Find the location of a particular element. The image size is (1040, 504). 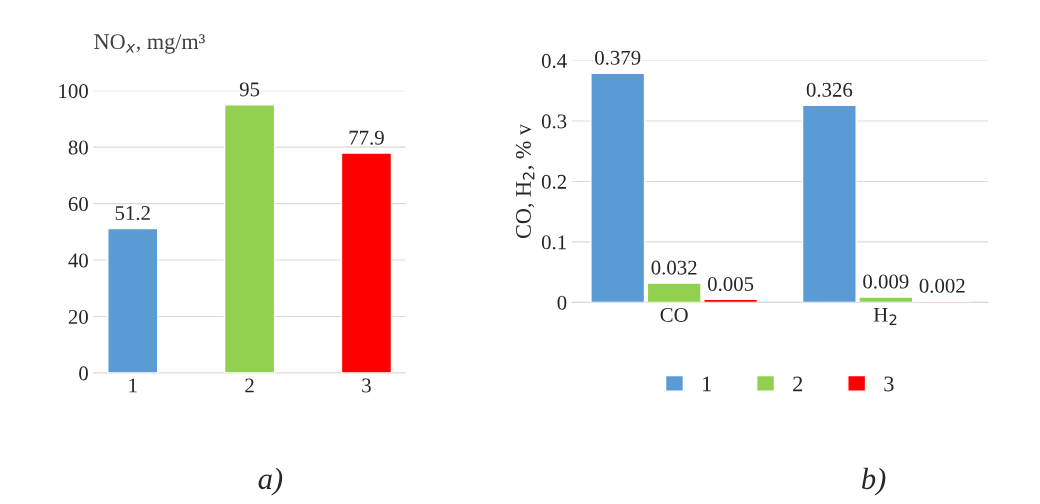

text: b) is located at coordinates (874, 481).